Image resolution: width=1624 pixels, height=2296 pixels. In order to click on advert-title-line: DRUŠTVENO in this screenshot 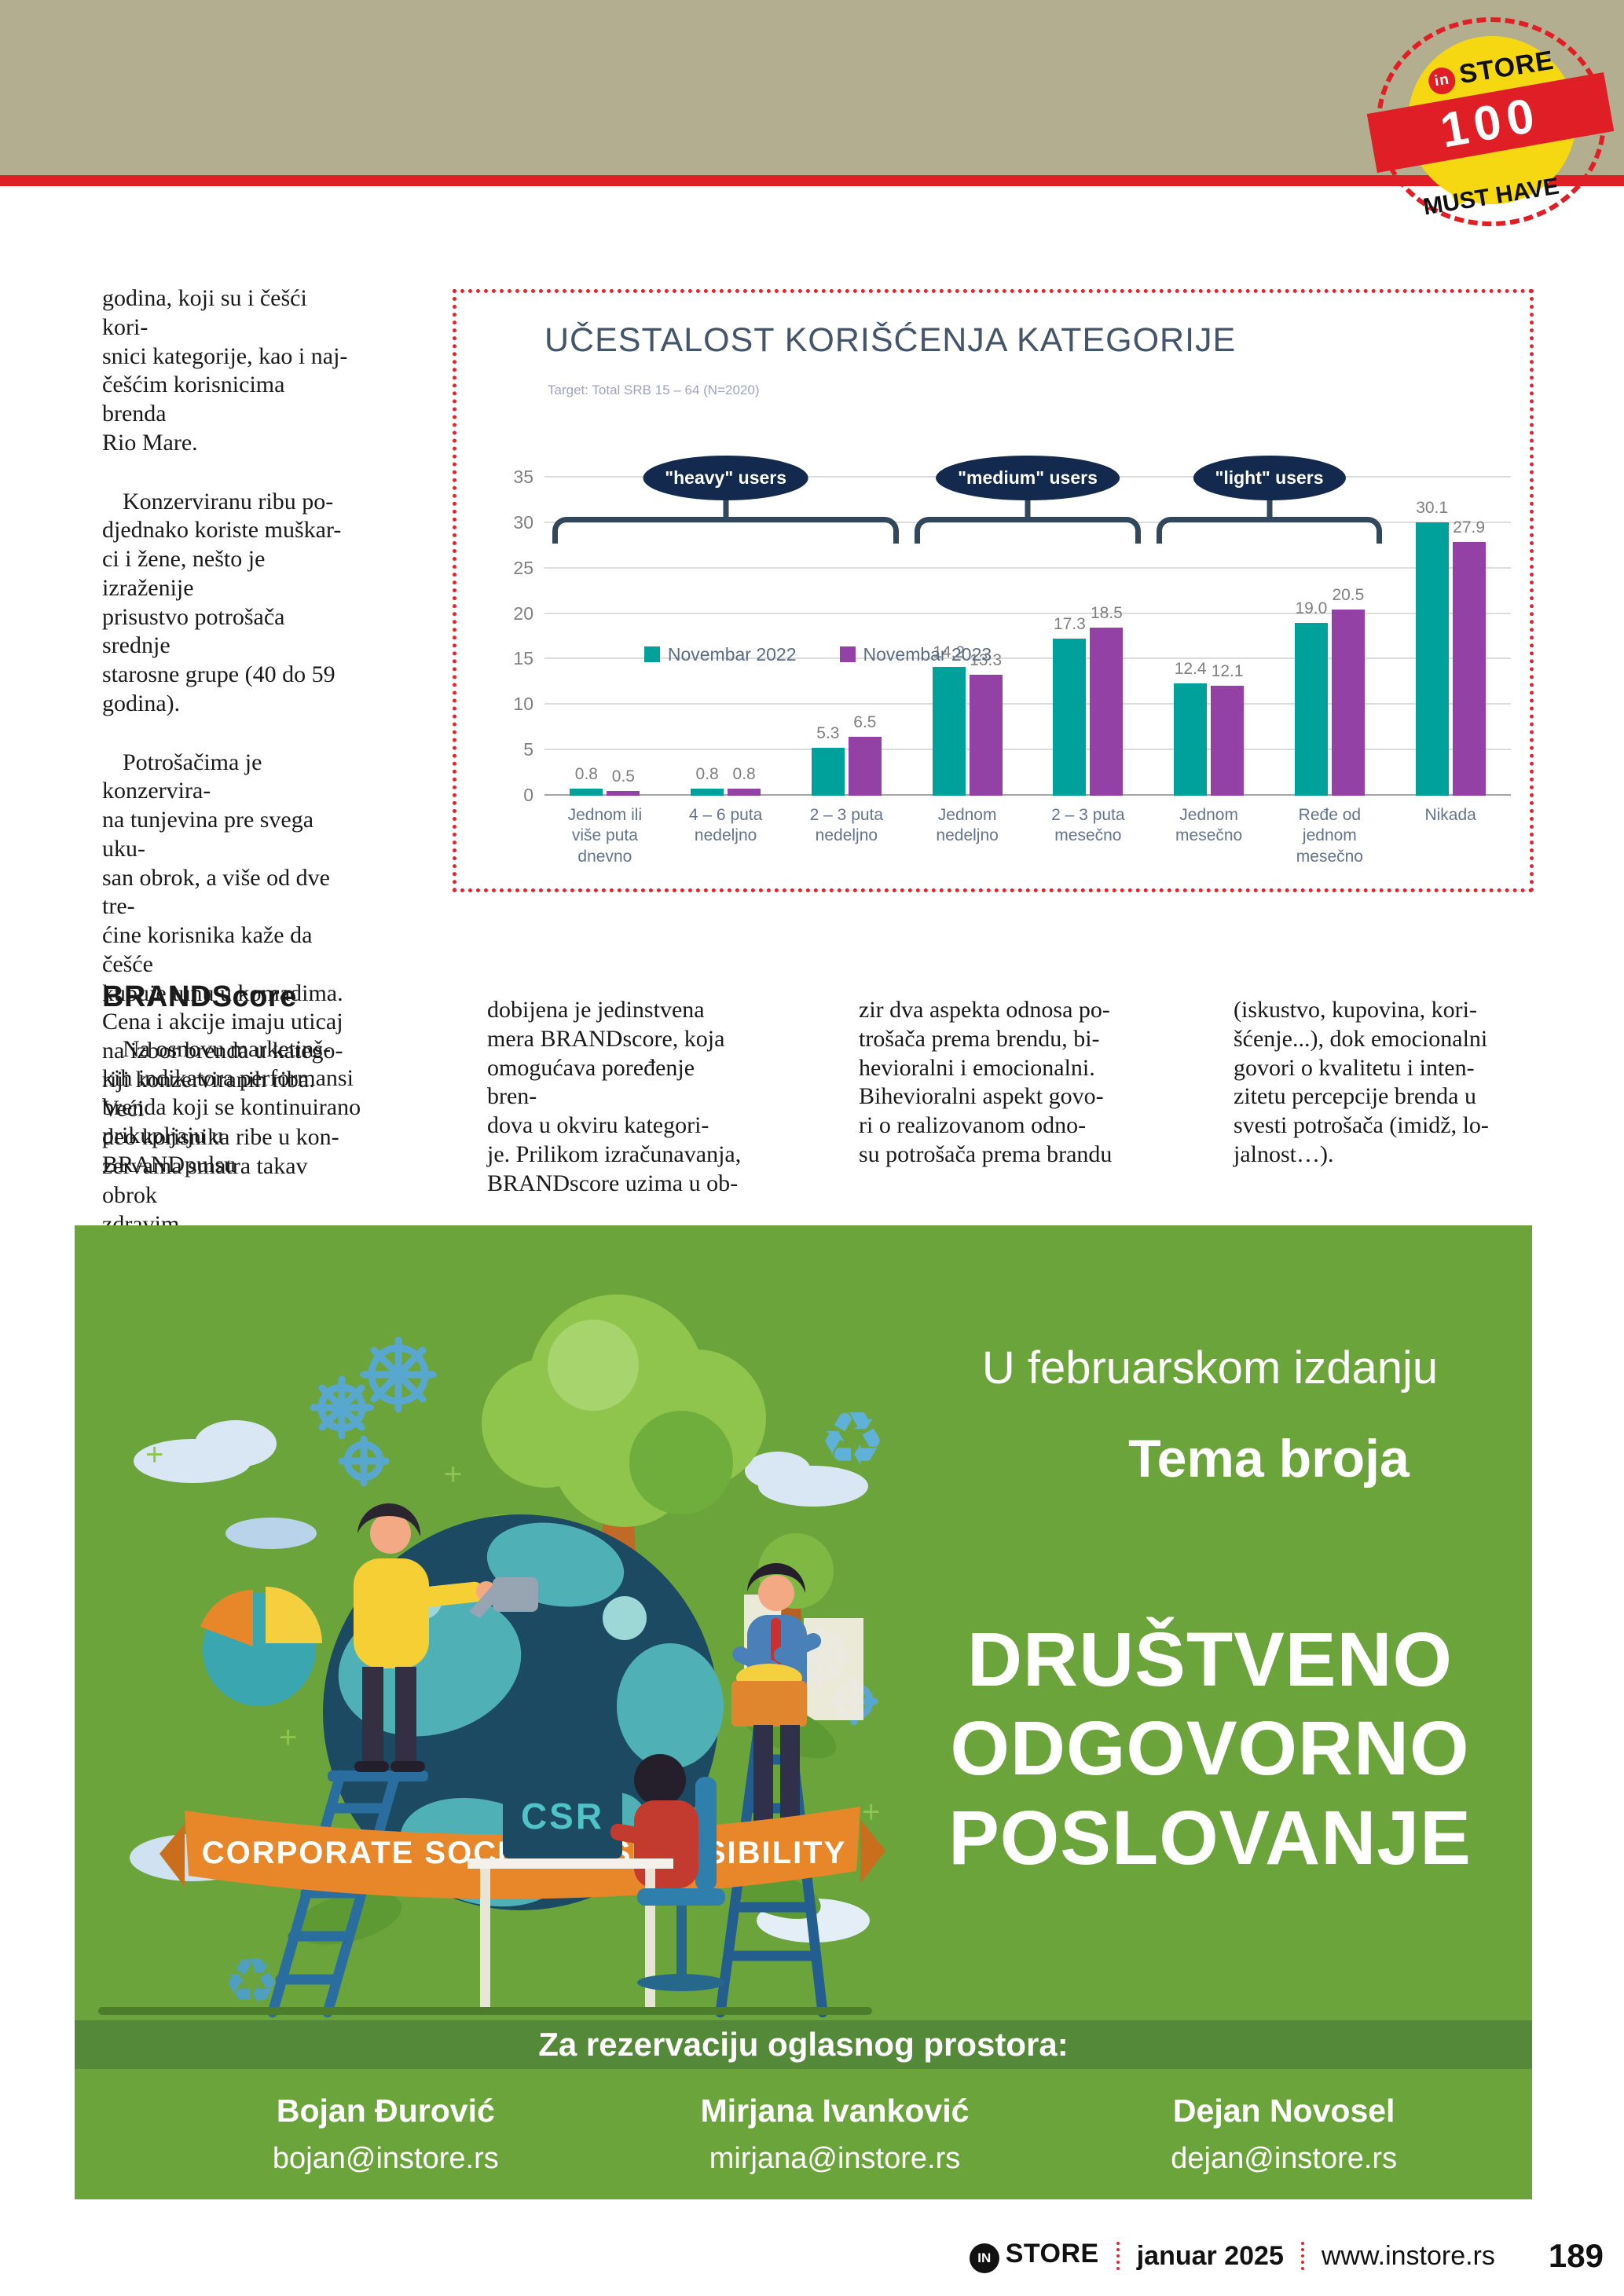, I will do `click(1210, 1659)`.